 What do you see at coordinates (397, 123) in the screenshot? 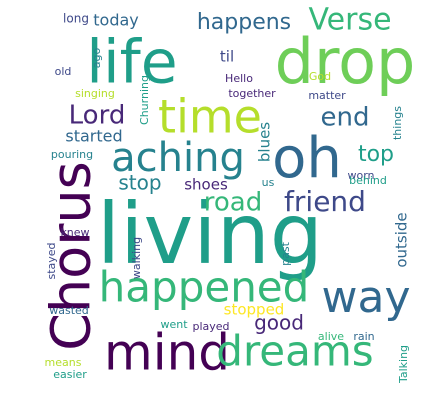
I see `cloud-word-things: things` at bounding box center [397, 123].